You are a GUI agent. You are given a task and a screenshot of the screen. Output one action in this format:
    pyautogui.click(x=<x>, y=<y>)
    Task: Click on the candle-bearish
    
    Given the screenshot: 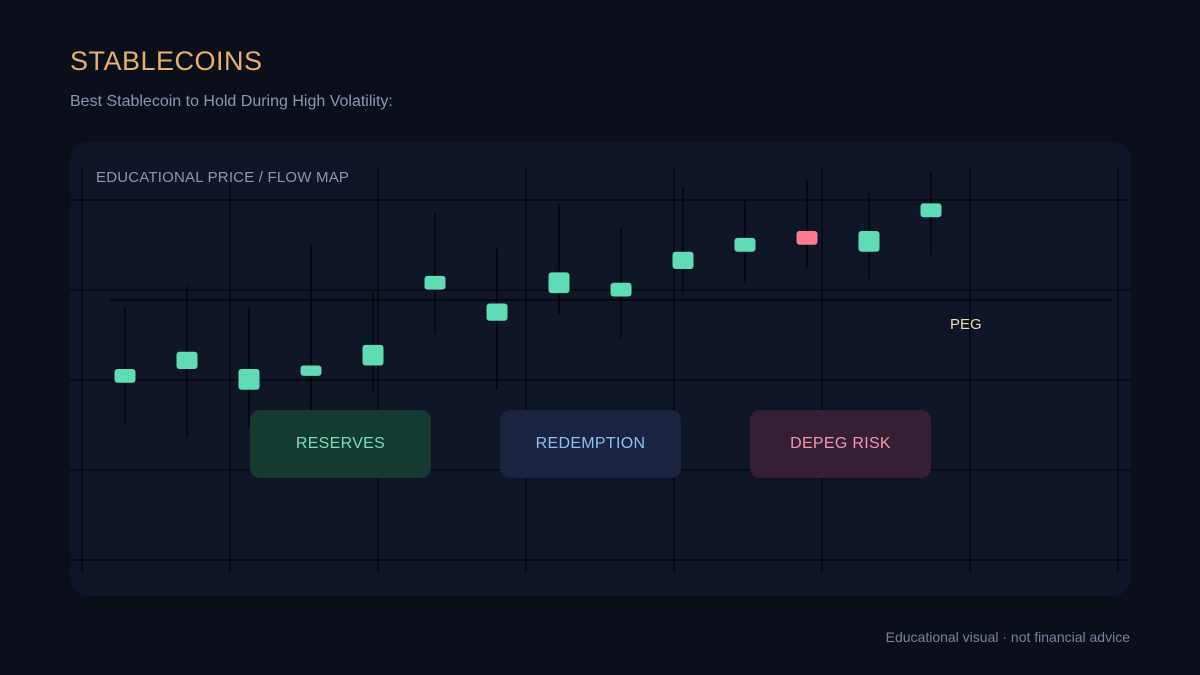 What is the action you would take?
    pyautogui.click(x=807, y=238)
    